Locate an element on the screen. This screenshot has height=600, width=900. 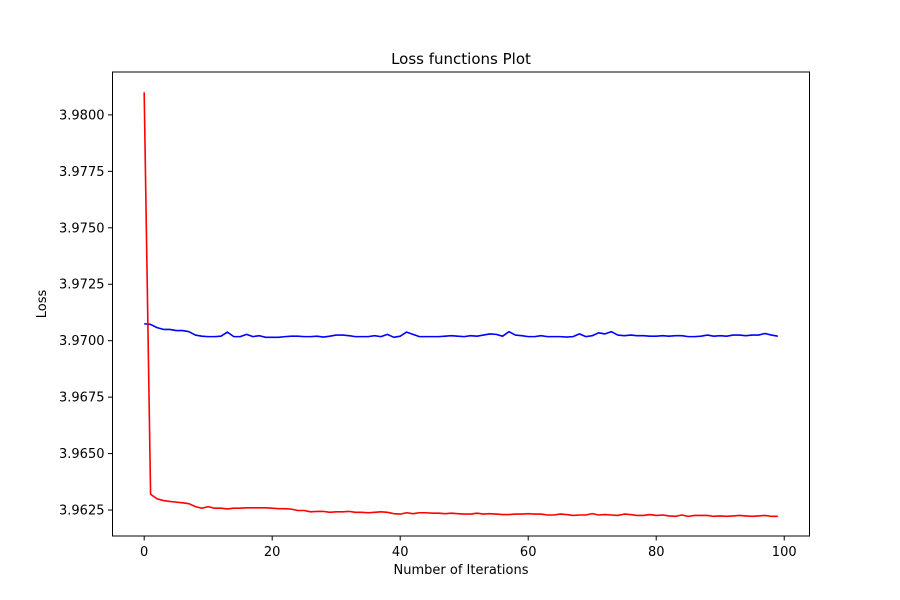
x-tick-label: 0 is located at coordinates (144, 552).